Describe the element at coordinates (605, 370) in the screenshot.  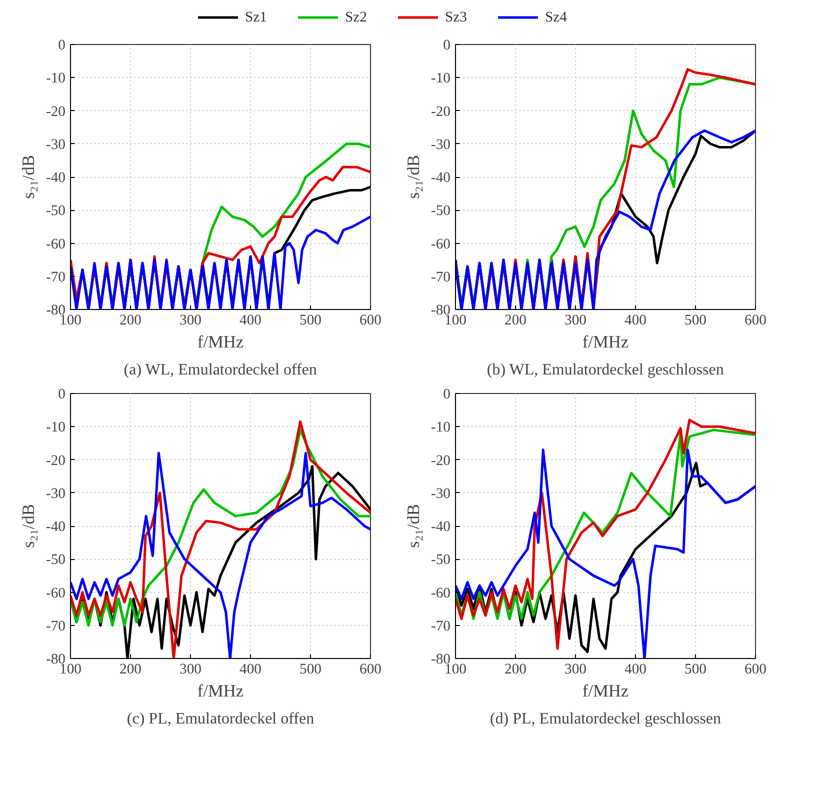
I see `text: (b) WL, Emulatordeckel geschlossen` at that location.